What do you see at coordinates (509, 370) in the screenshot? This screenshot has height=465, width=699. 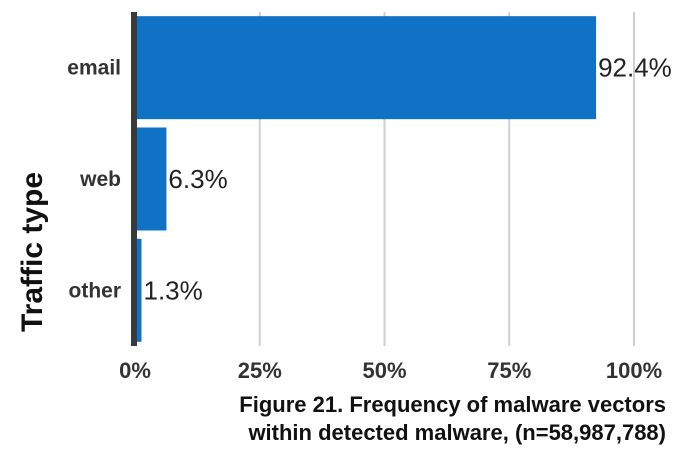 I see `x-tick-label: 75%` at bounding box center [509, 370].